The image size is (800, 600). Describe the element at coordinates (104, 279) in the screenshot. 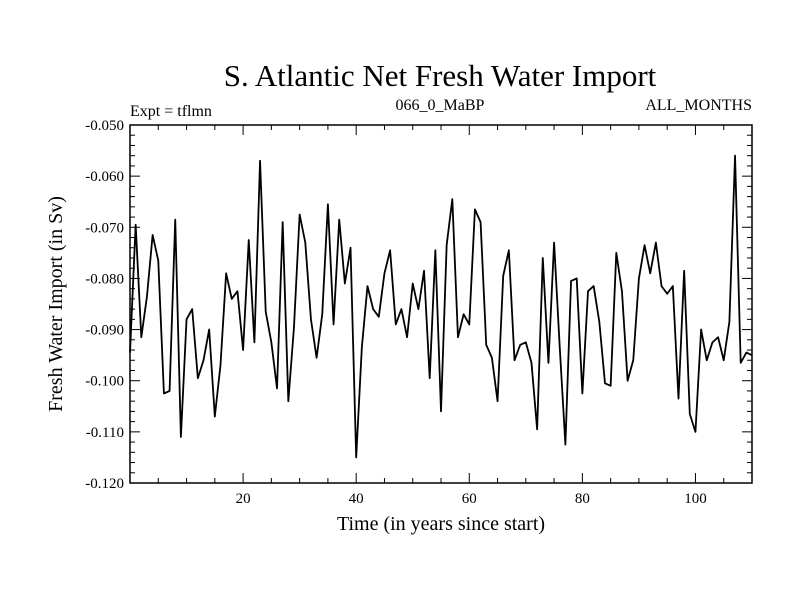

I see `y-tick-label: -0.080` at that location.